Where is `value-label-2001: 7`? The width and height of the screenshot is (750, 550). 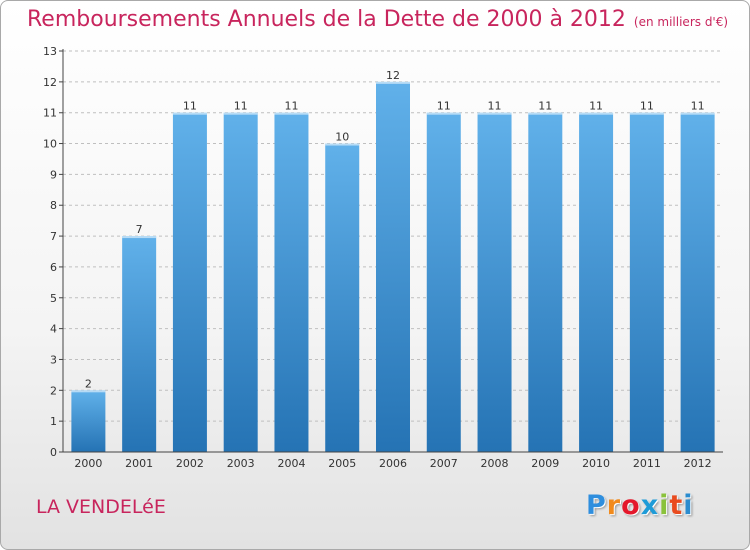
value-label-2001: 7 is located at coordinates (139, 229).